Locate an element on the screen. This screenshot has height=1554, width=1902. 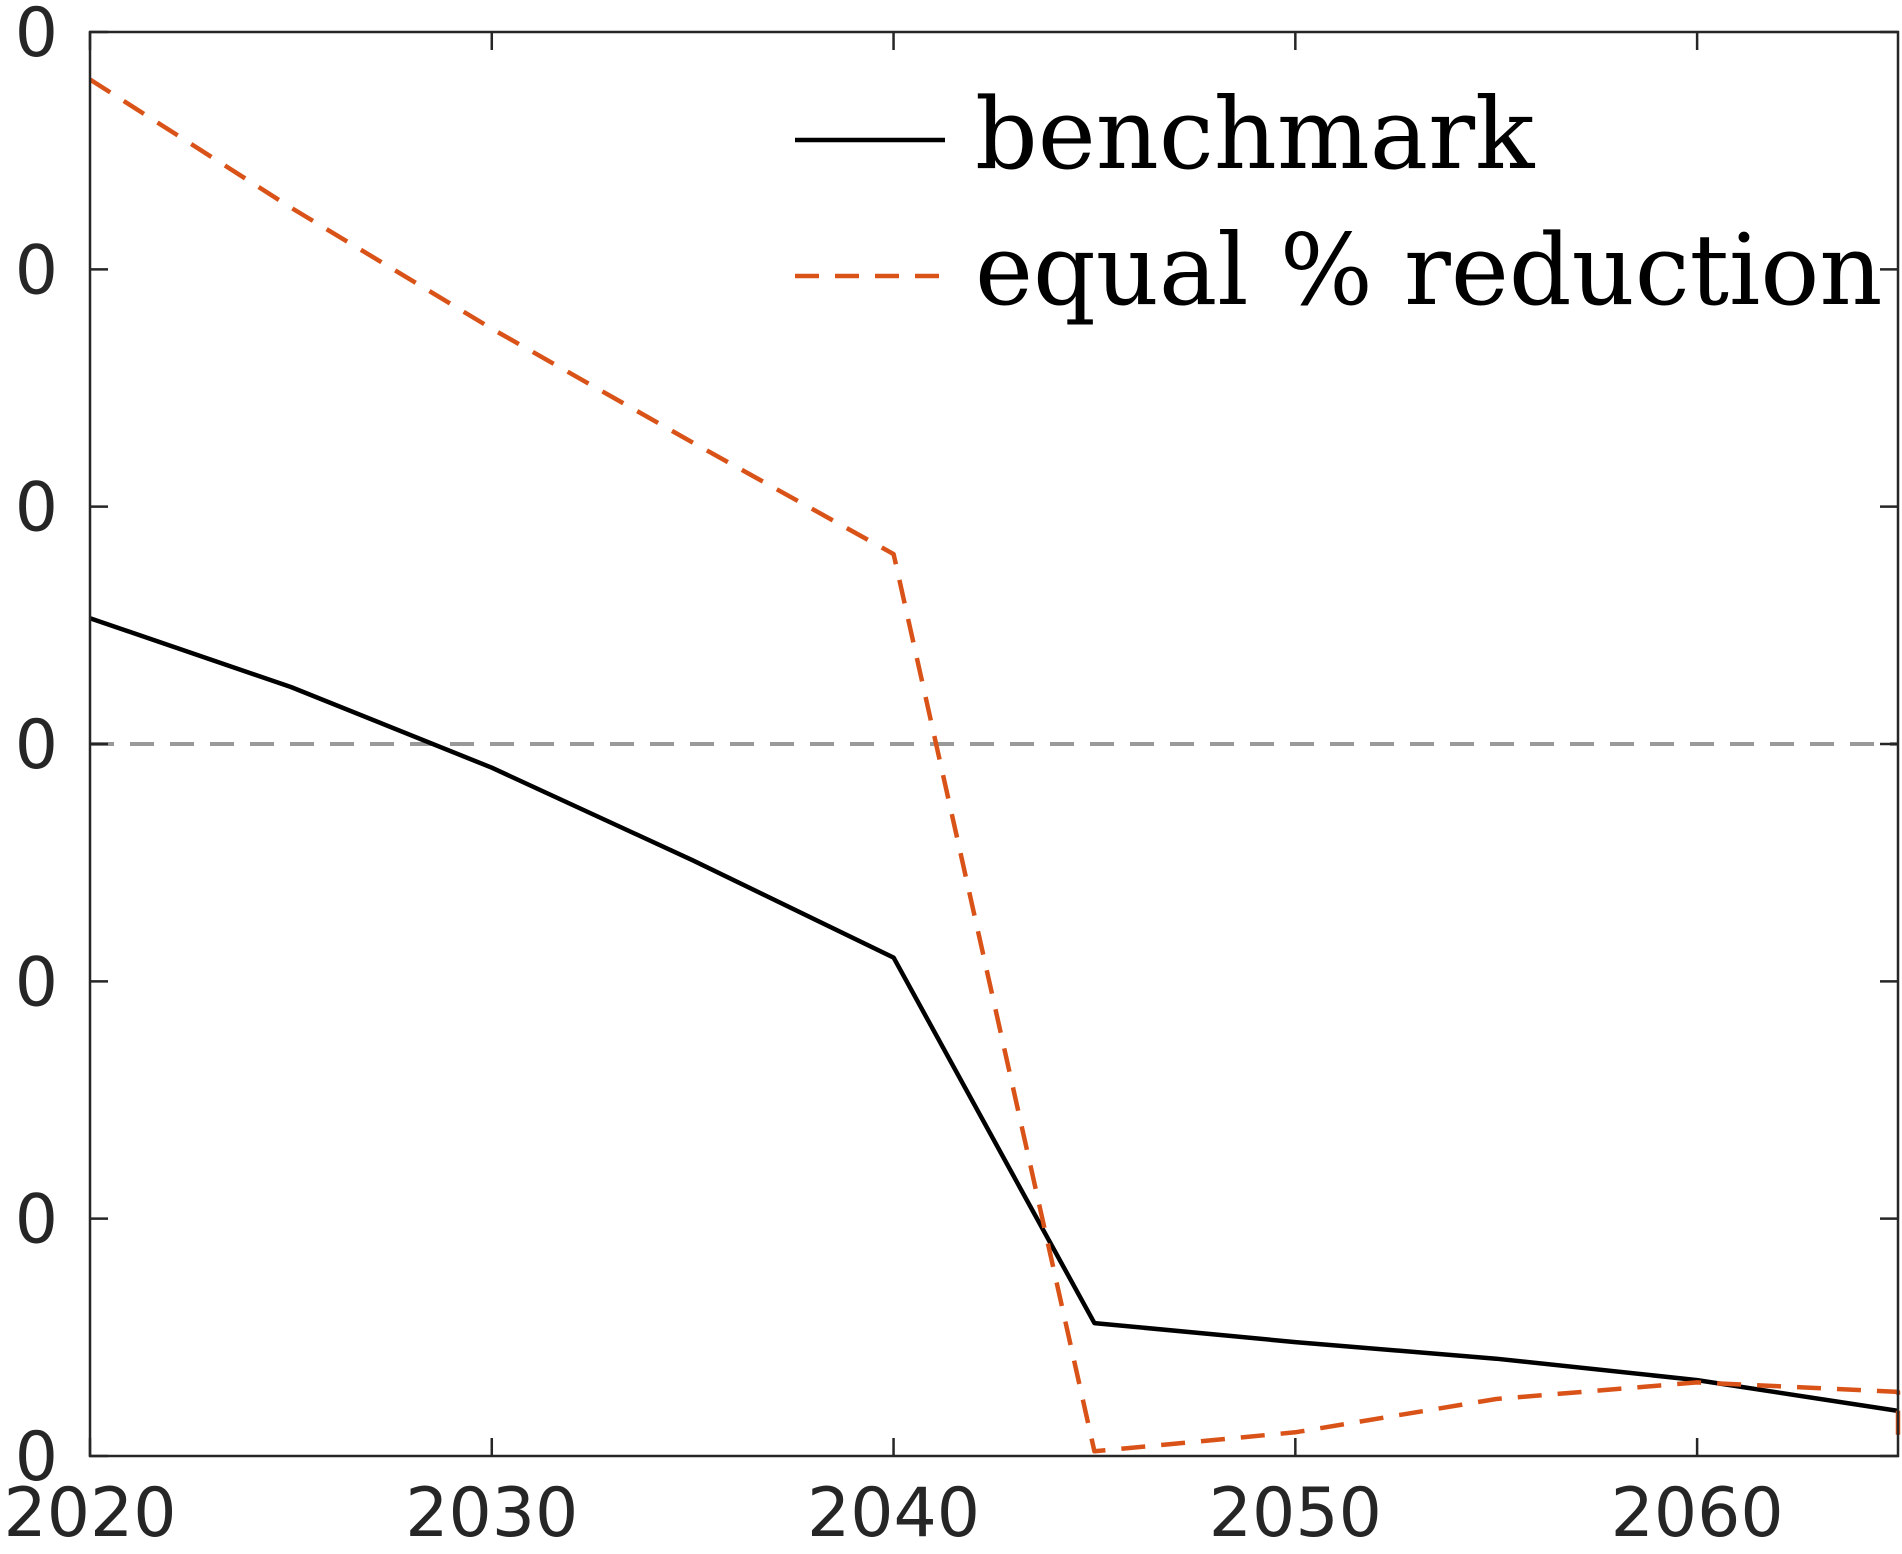
legend-entry-equal-reduction-label: equal % reduction is located at coordinates (1428, 271).